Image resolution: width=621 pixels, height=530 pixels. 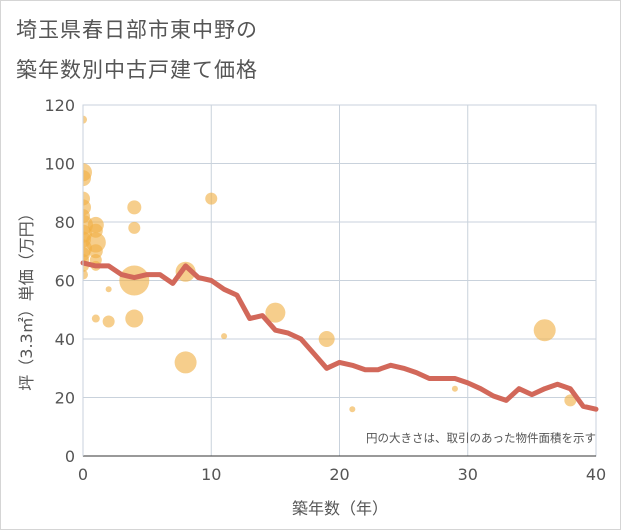 What do you see at coordinates (137, 30) in the screenshot?
I see `chart-title-line-1: 埼玉県春日部市東中野の` at bounding box center [137, 30].